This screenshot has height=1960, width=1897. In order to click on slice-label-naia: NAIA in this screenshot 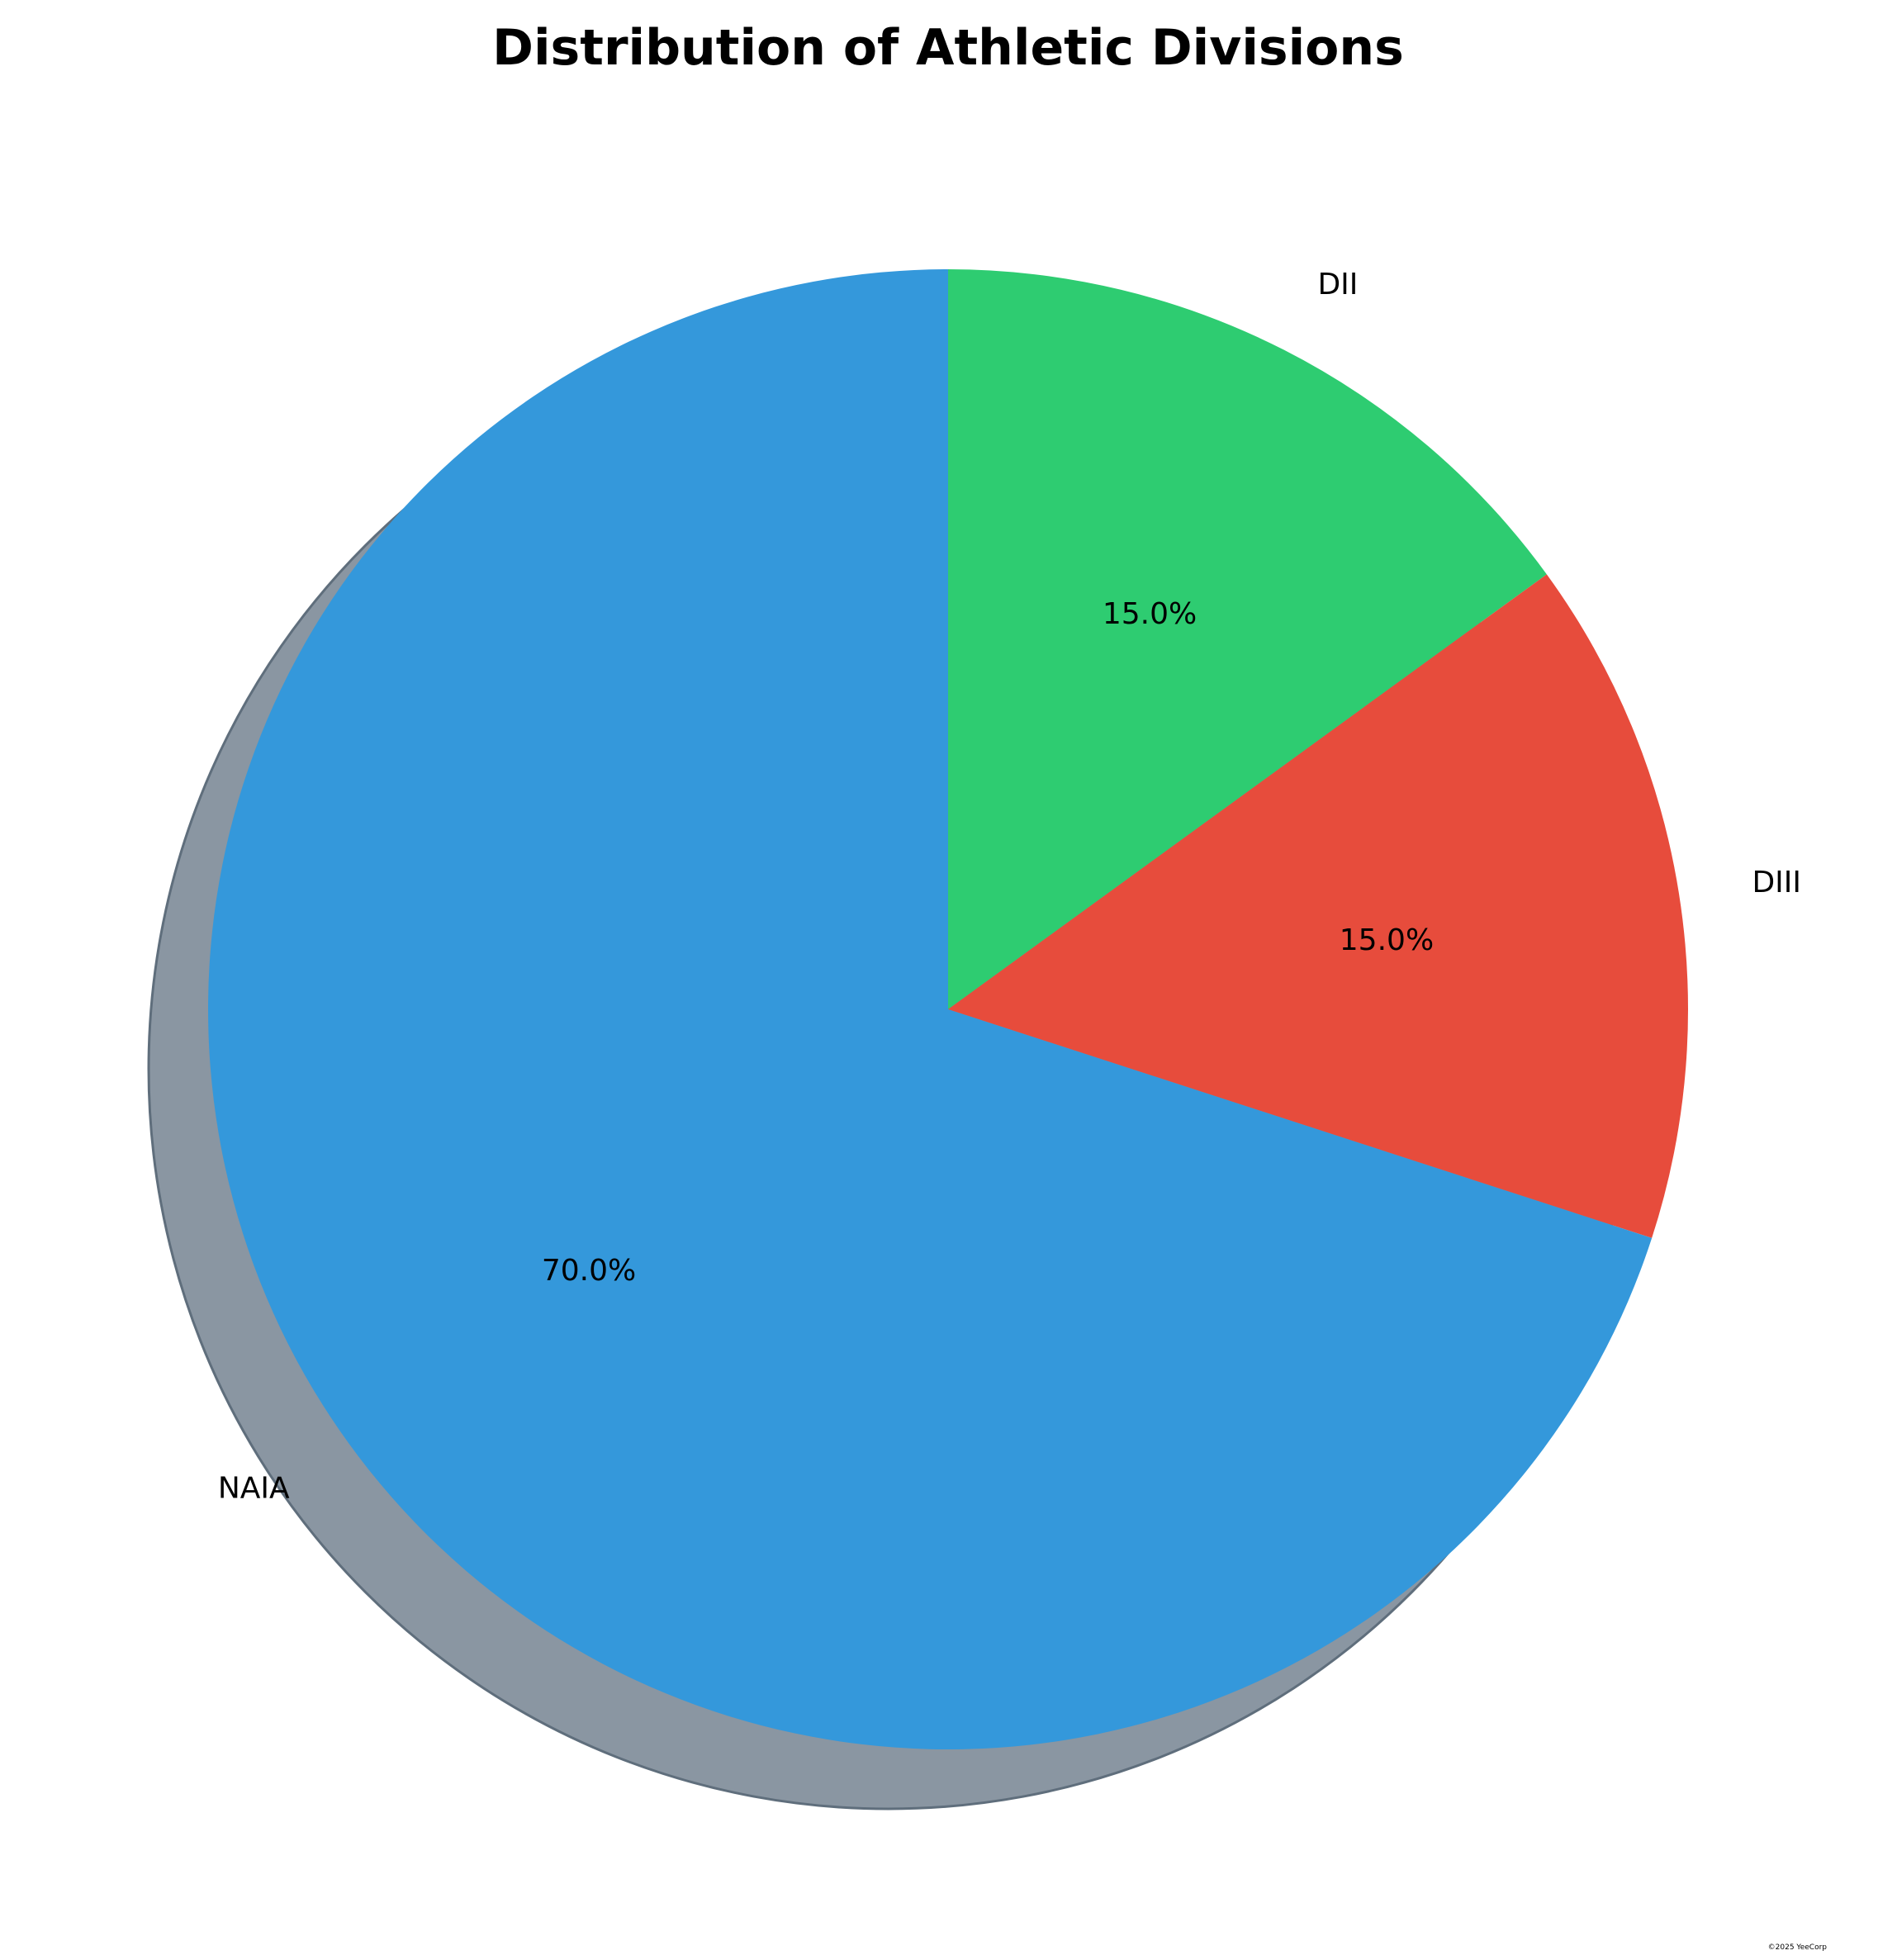, I will do `click(254, 1488)`.